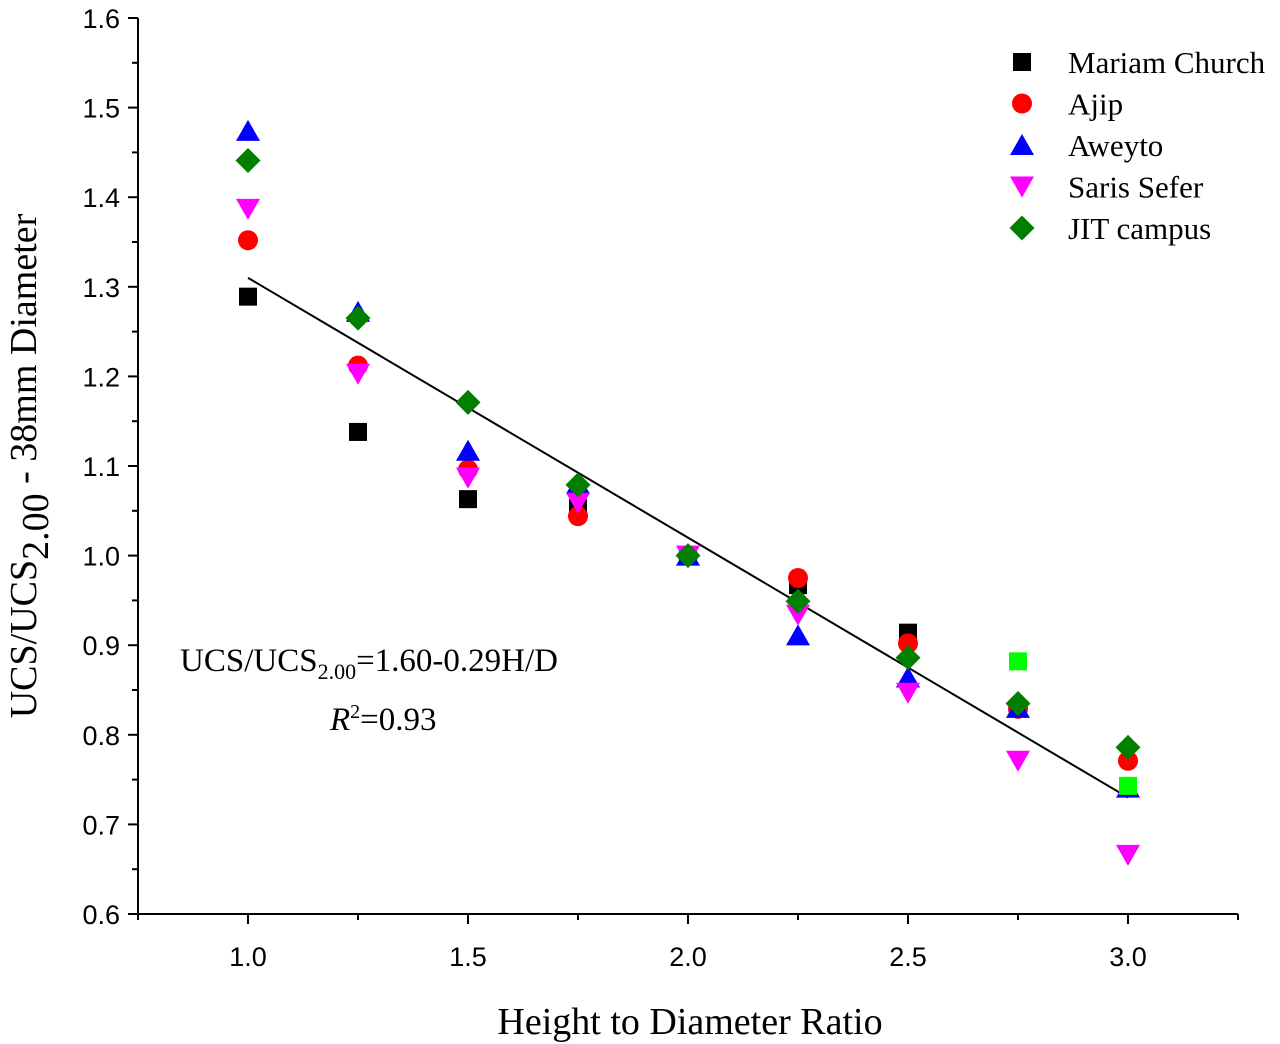 The height and width of the screenshot is (1044, 1280). Describe the element at coordinates (101, 198) in the screenshot. I see `y-tick-label: 1.4` at that location.